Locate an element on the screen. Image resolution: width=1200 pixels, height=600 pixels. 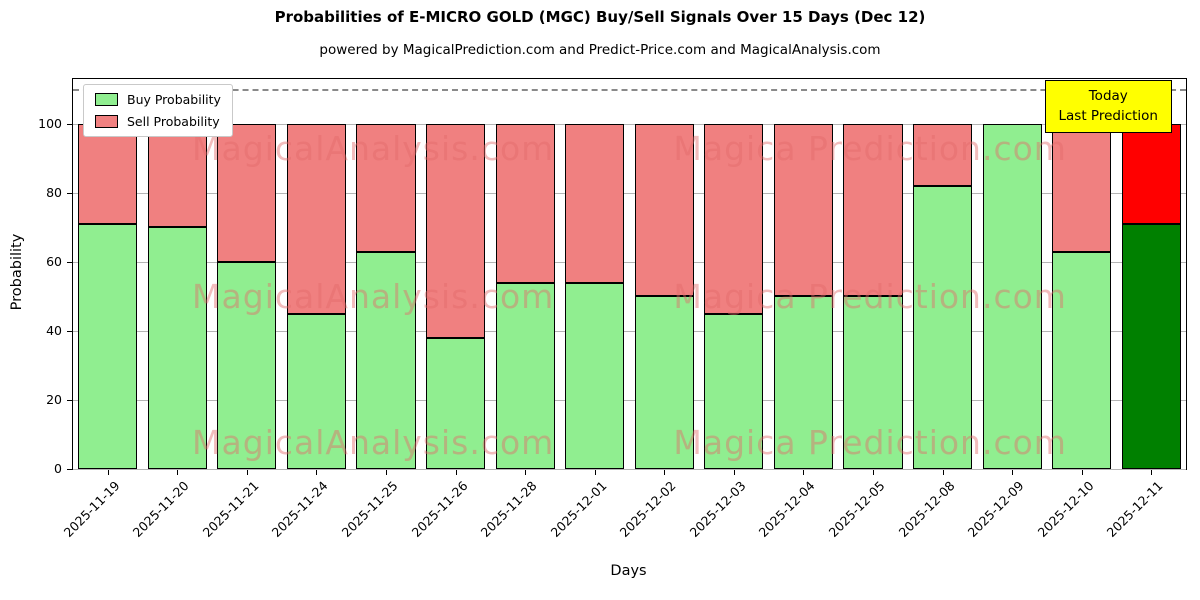
buy-swatch-icon is located at coordinates (106, 99).